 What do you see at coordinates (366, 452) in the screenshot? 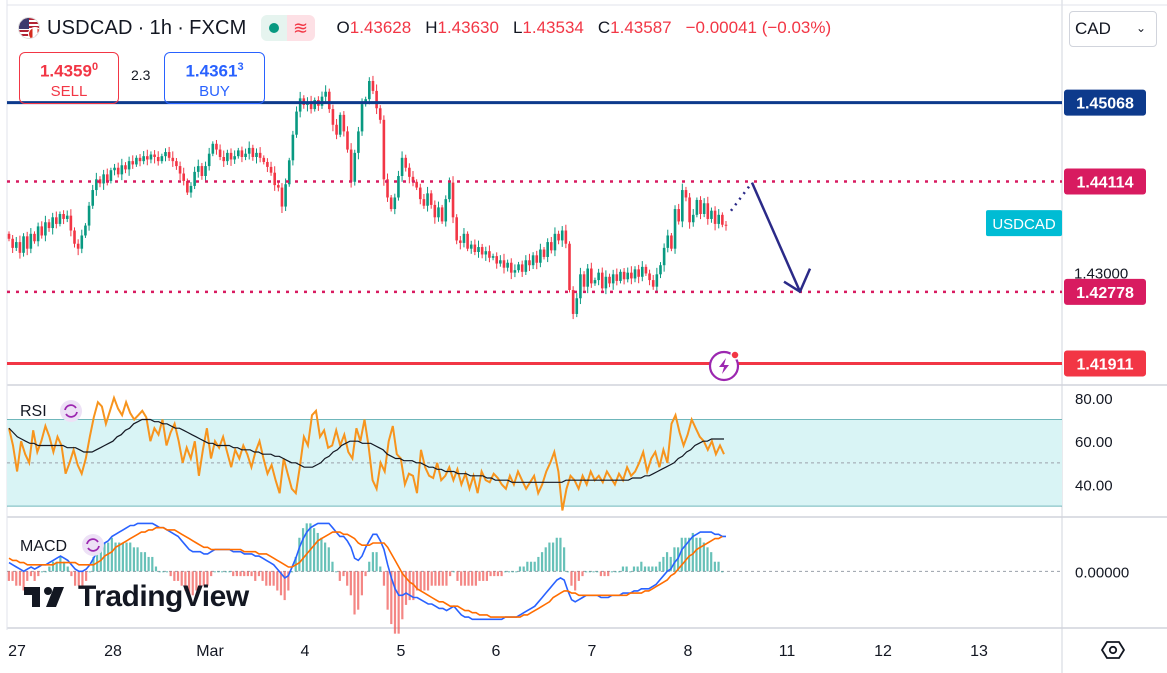
I see `rsi-line` at bounding box center [366, 452].